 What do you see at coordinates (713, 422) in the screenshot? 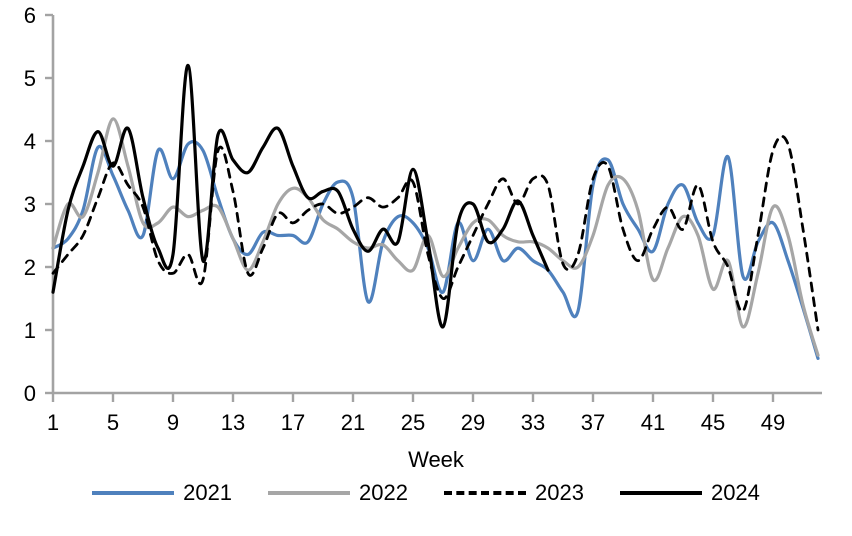
I see `x-tick-label: 45` at bounding box center [713, 422].